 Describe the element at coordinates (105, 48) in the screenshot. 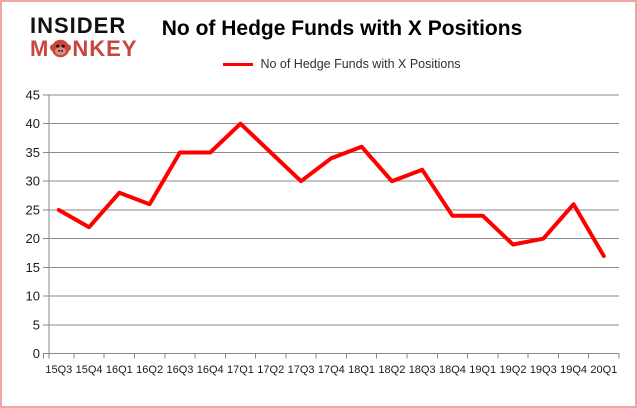

I see `logo-monkey-nkey: NKEY` at that location.